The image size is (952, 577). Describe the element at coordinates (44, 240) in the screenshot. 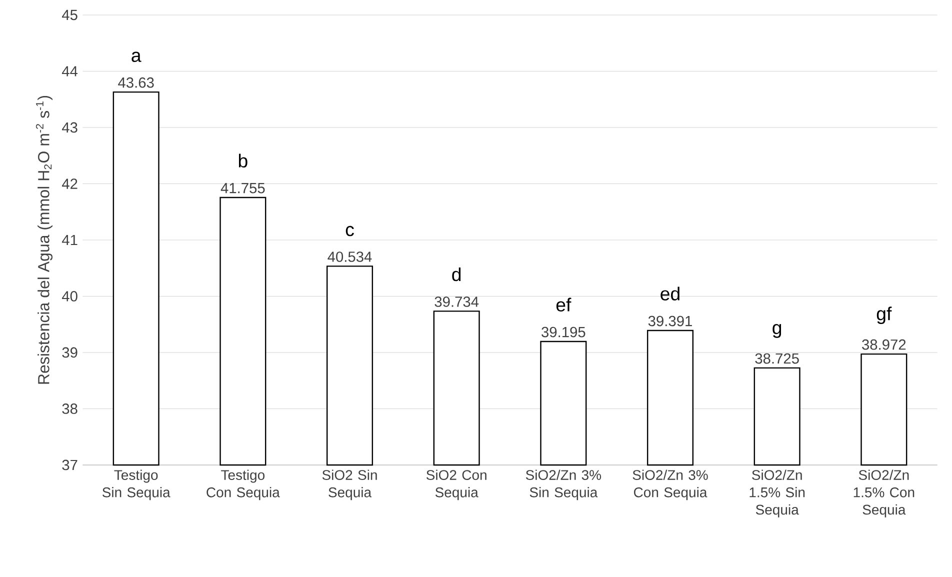

I see `y-axis-title: Resistencia del Agua (mmol H$_{2}$O m$^{-2}$ s$^{-1}$)` at that location.